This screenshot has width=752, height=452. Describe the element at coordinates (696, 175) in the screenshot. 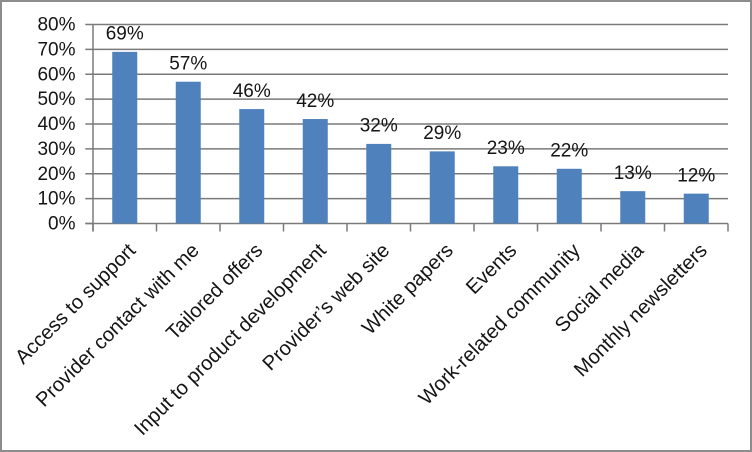

I see `svg-text: 12%` at that location.